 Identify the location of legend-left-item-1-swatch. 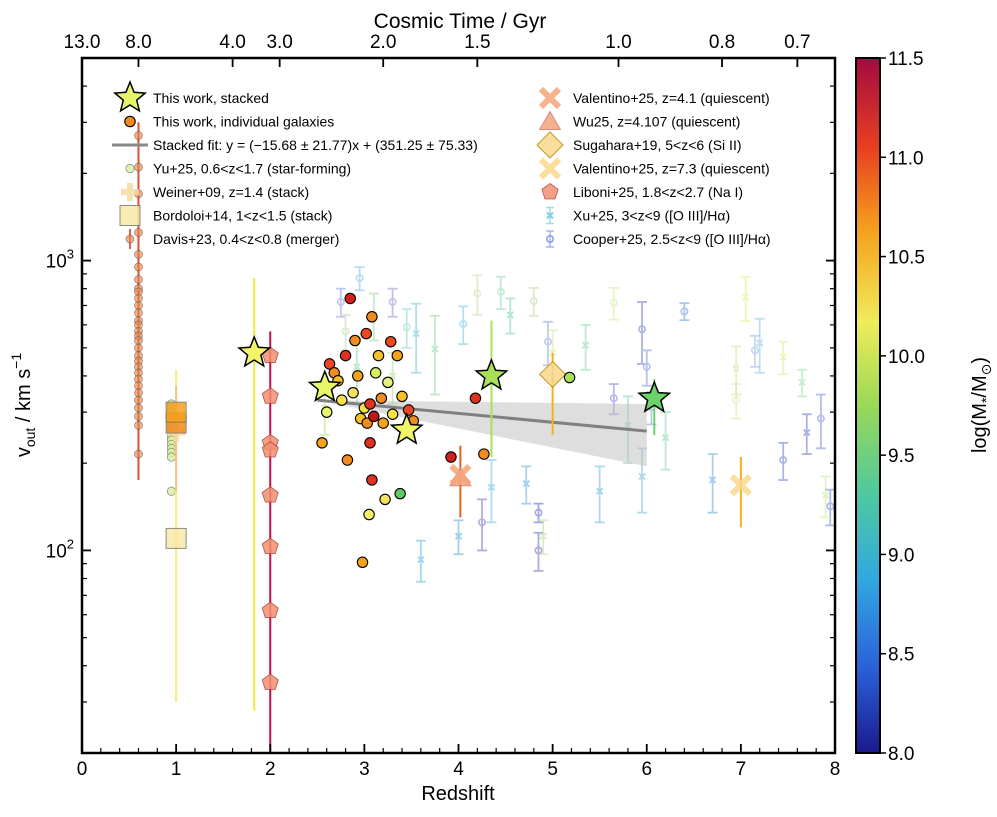
(130, 121).